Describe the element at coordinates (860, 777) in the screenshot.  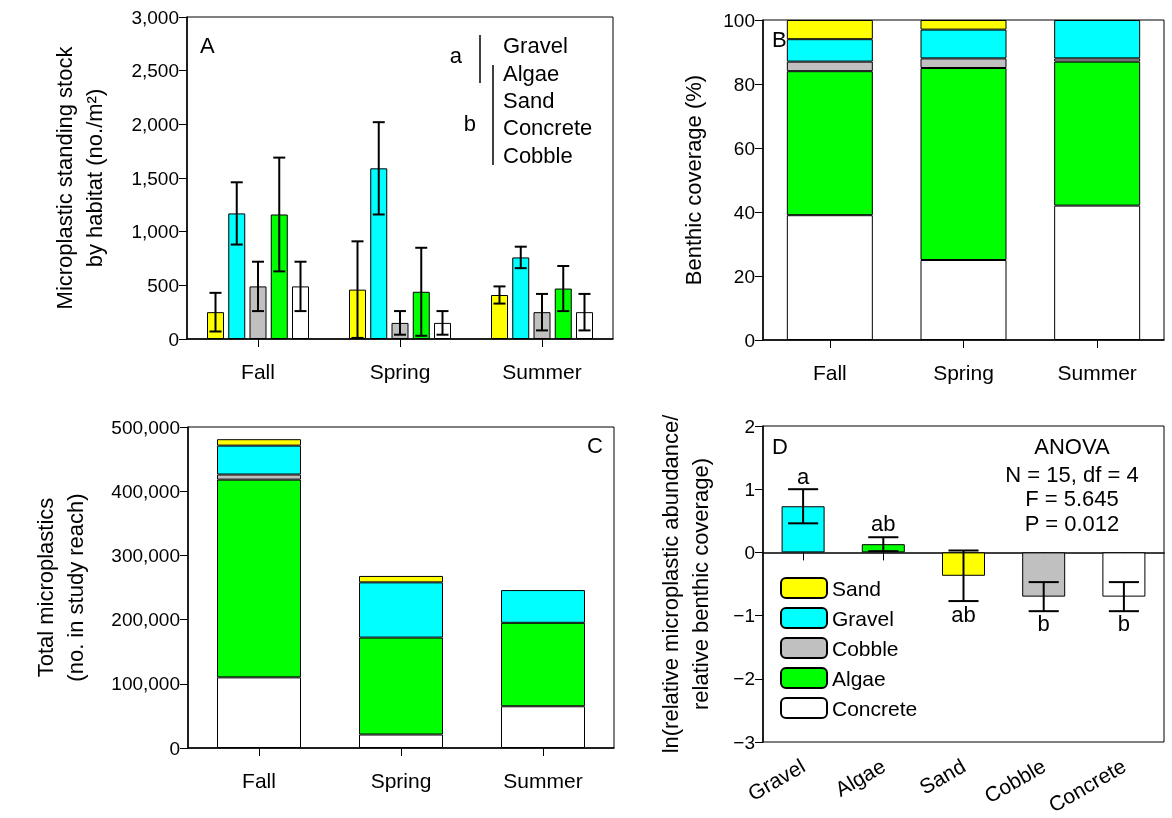
I see `x-tick-label: Algae` at that location.